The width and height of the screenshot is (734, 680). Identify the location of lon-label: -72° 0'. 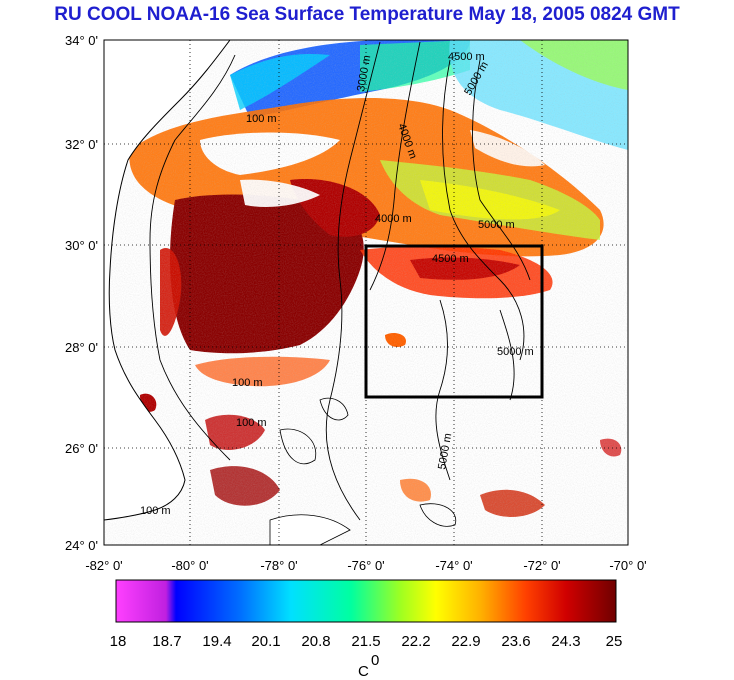
(541, 565).